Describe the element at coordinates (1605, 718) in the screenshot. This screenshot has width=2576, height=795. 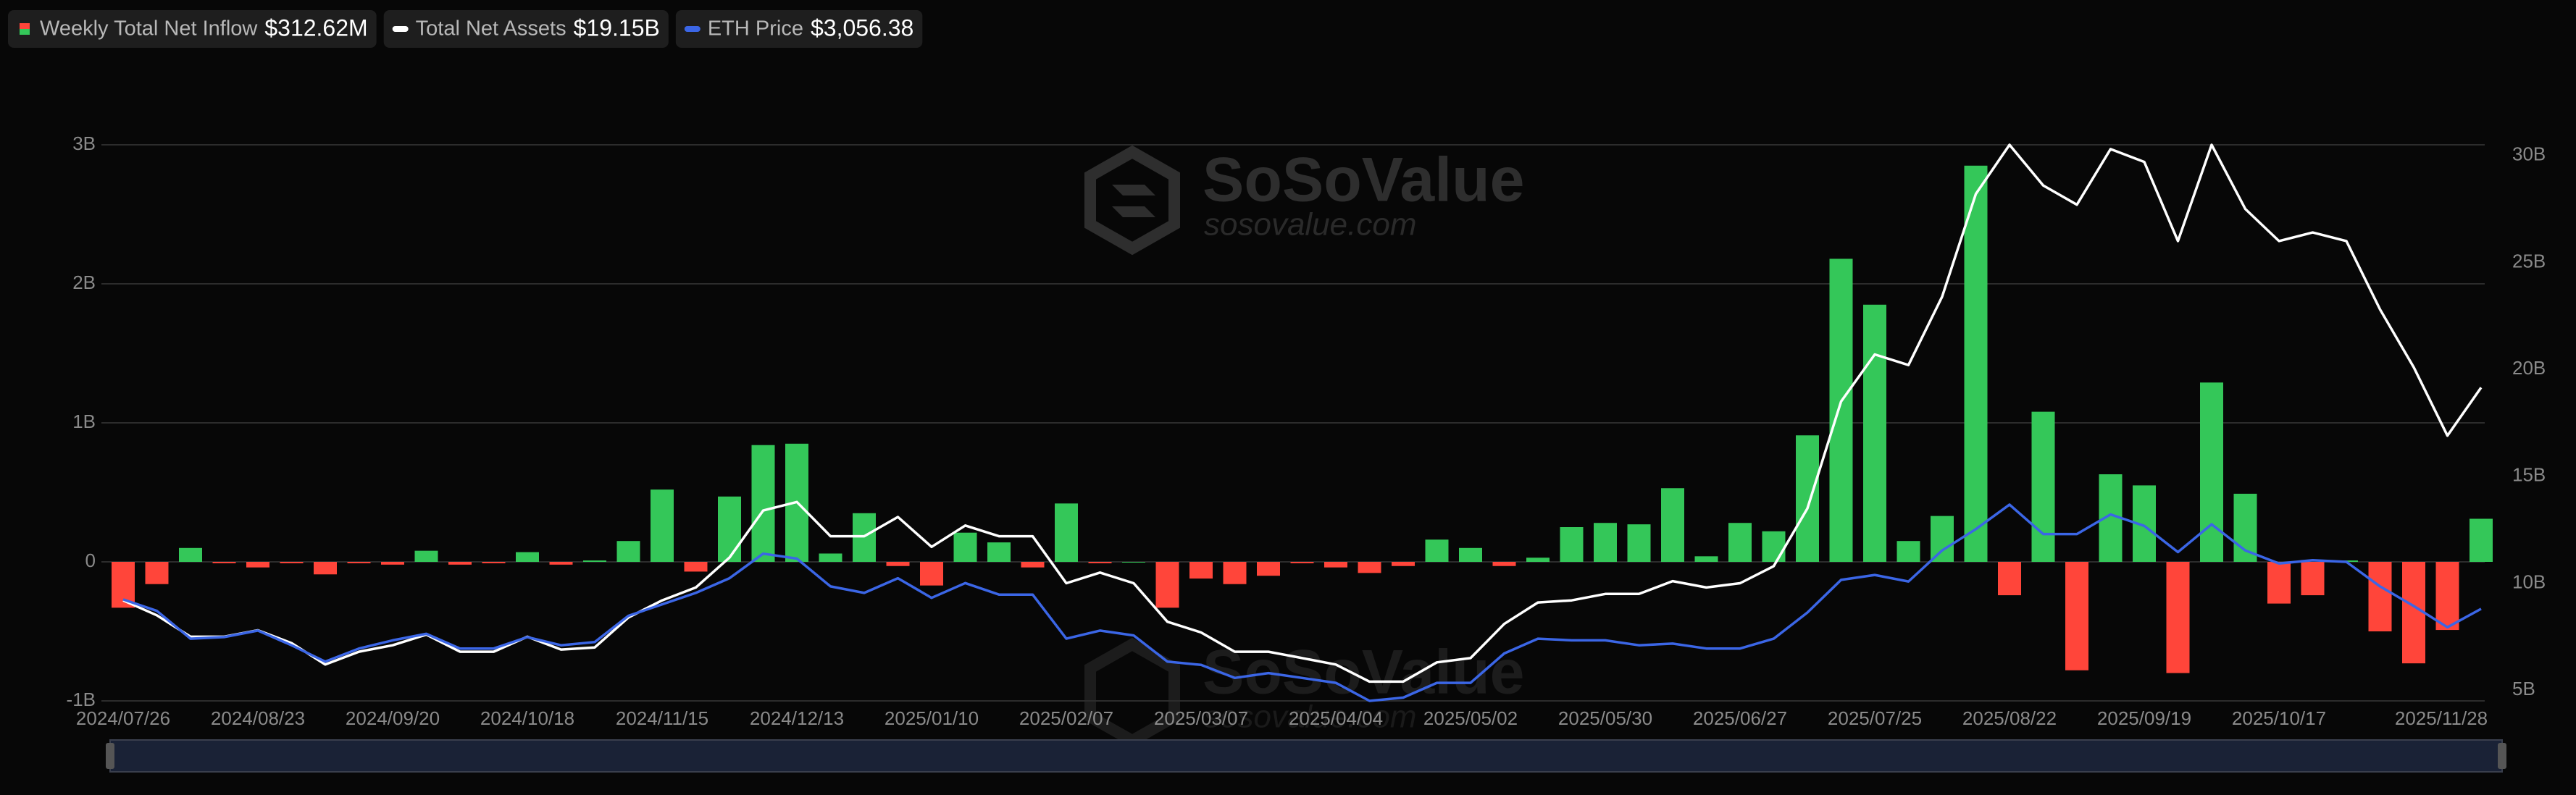
I see `x-tick-label: 2025/05/30` at that location.